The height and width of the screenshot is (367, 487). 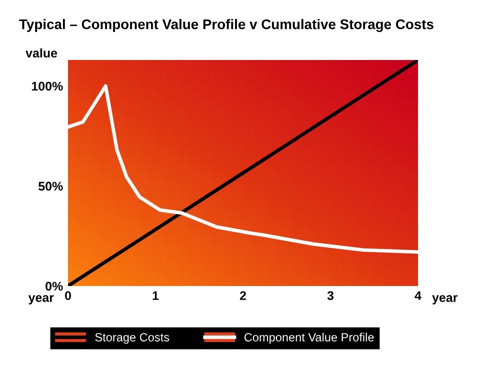 I want to click on x-tick-label: 4, so click(x=418, y=295).